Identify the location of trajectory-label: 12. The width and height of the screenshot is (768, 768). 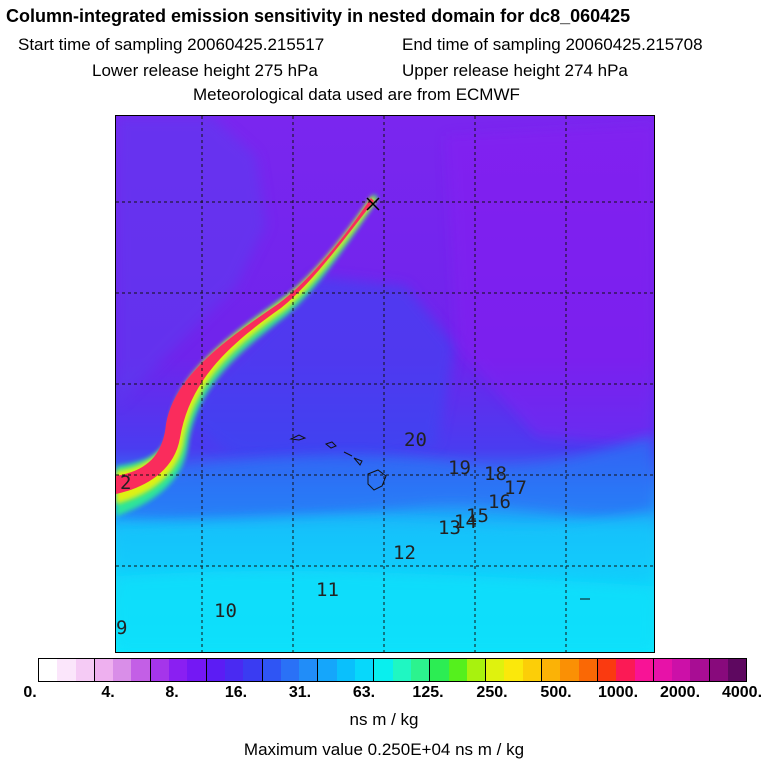
(404, 553).